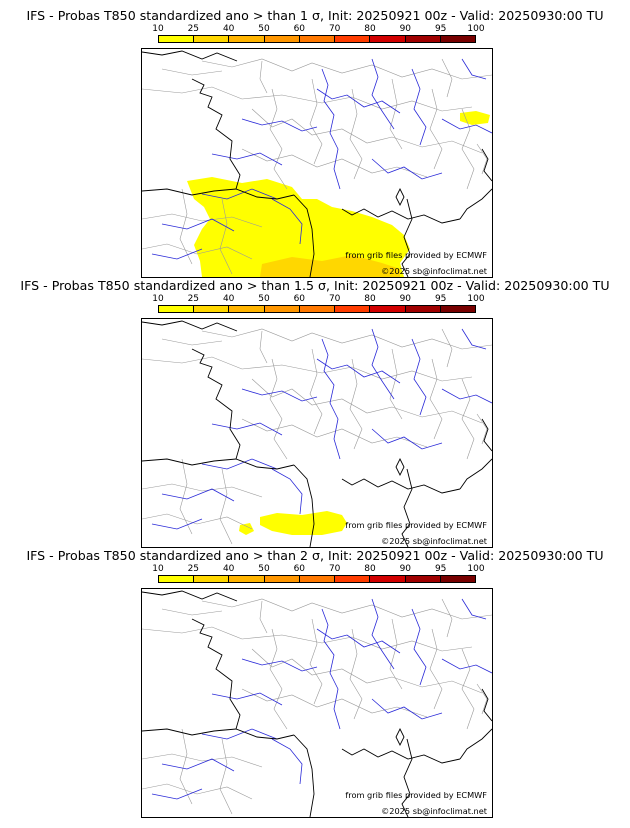 Image resolution: width=630 pixels, height=828 pixels. What do you see at coordinates (298, 227) in the screenshot?
I see `probability-area-south` at bounding box center [298, 227].